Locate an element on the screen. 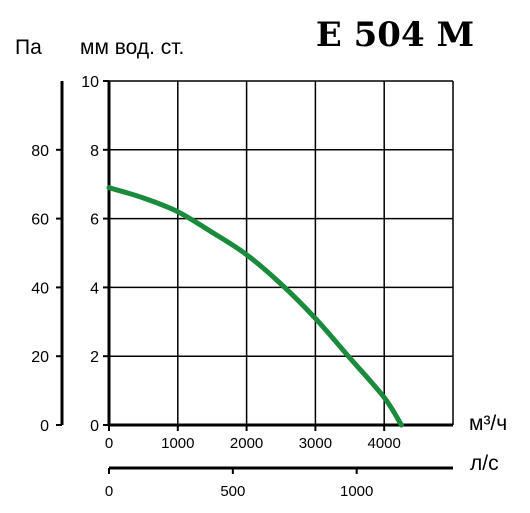 Image resolution: width=530 pixels, height=513 pixels. y-tick-label: 8 is located at coordinates (94, 151).